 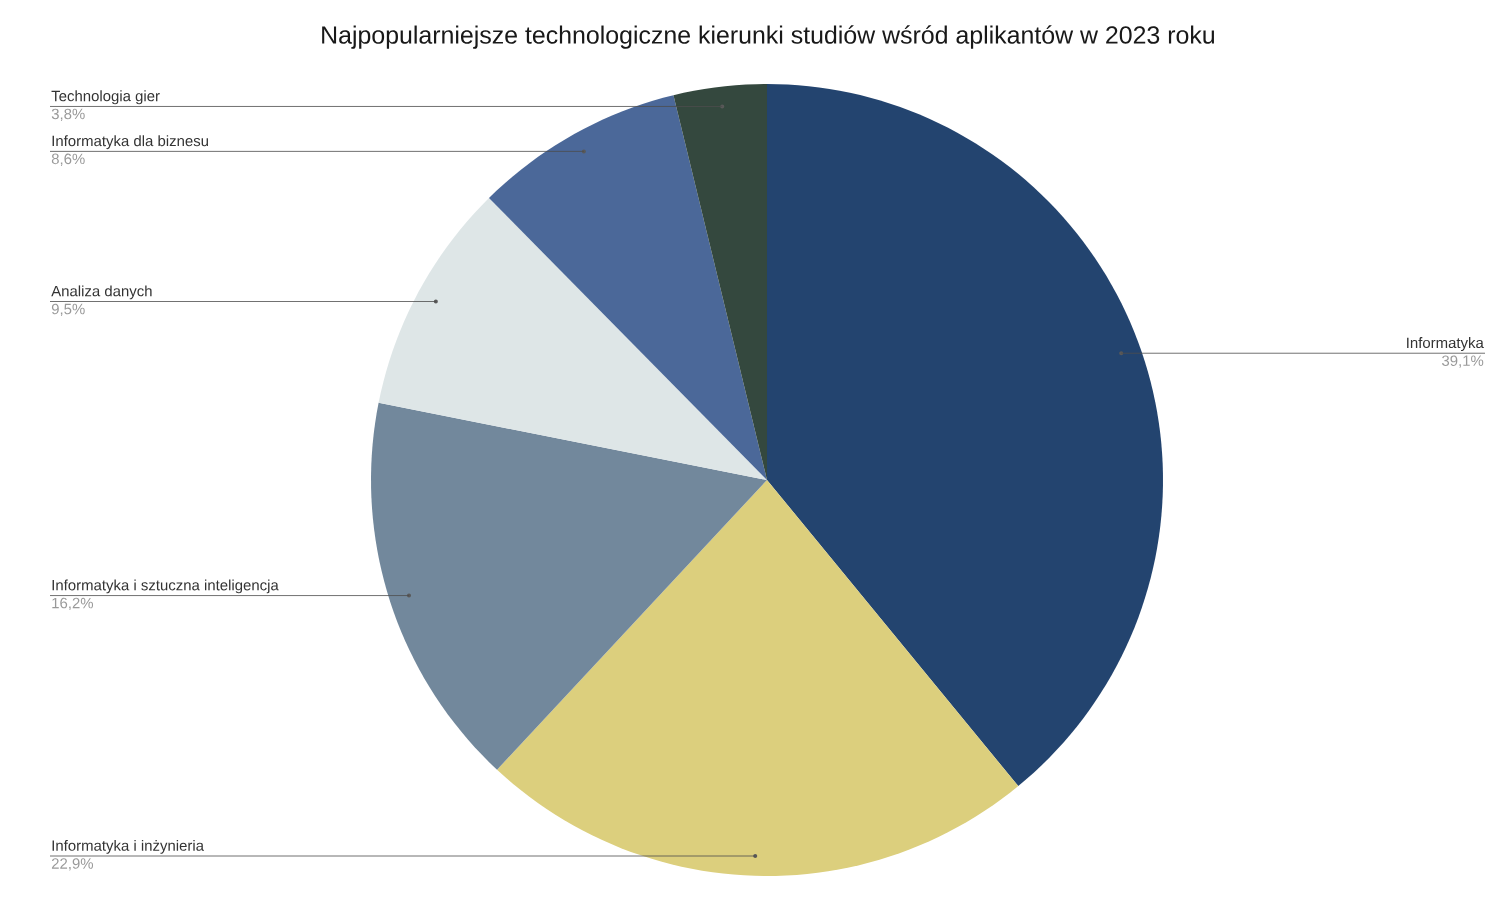 I want to click on data-label: 16,2%, so click(x=73, y=604).